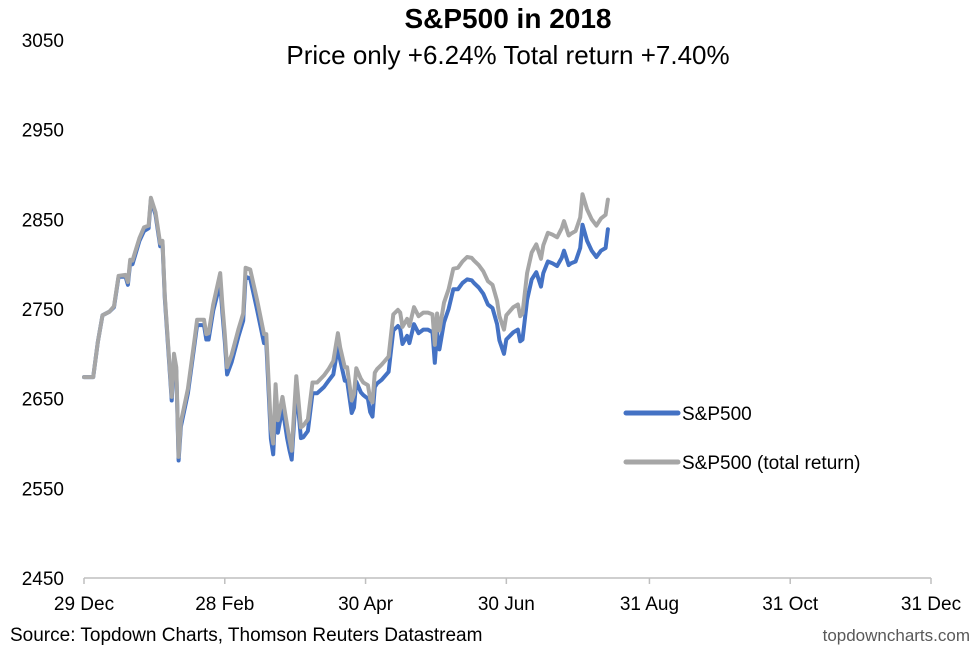 The image size is (980, 652). I want to click on x-tick-label: 30 Jun, so click(506, 604).